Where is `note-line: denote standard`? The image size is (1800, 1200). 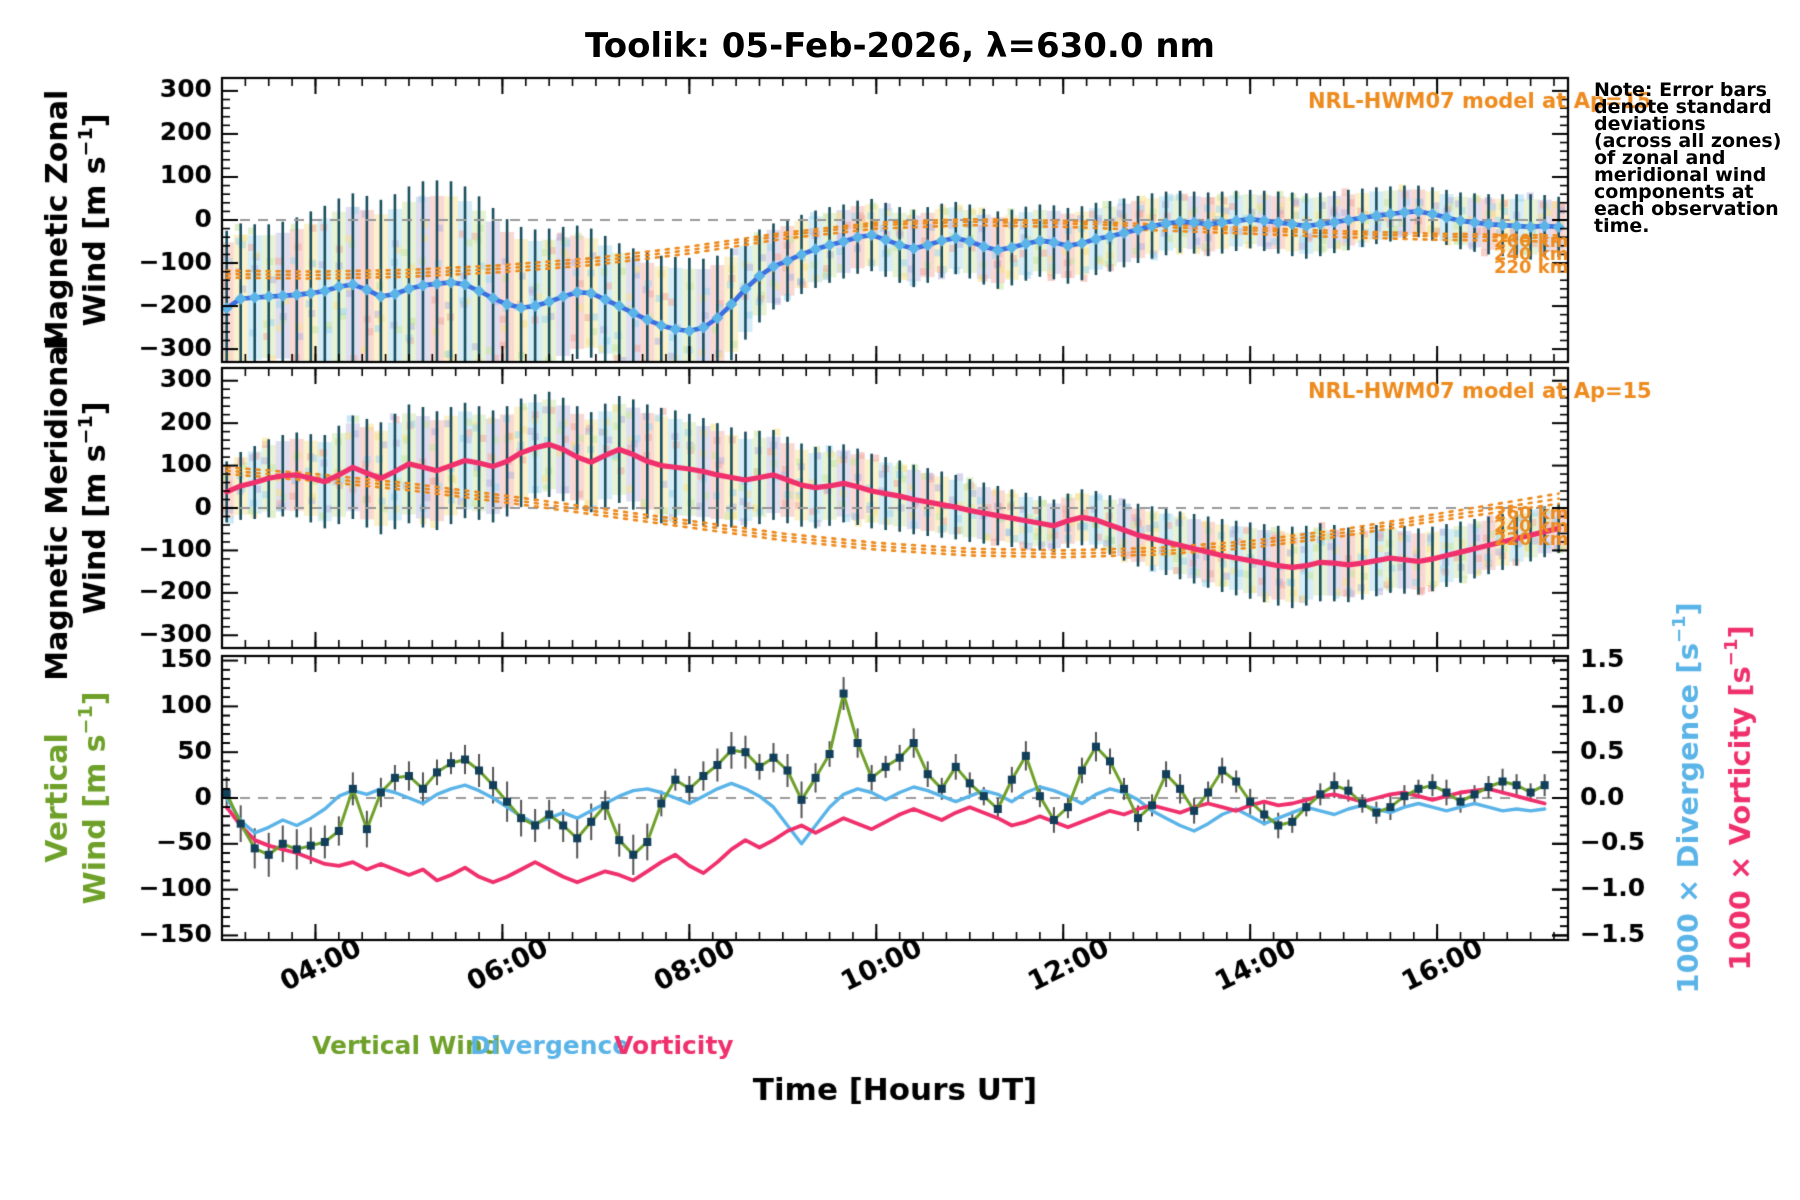
note-line: denote standard is located at coordinates (1683, 107).